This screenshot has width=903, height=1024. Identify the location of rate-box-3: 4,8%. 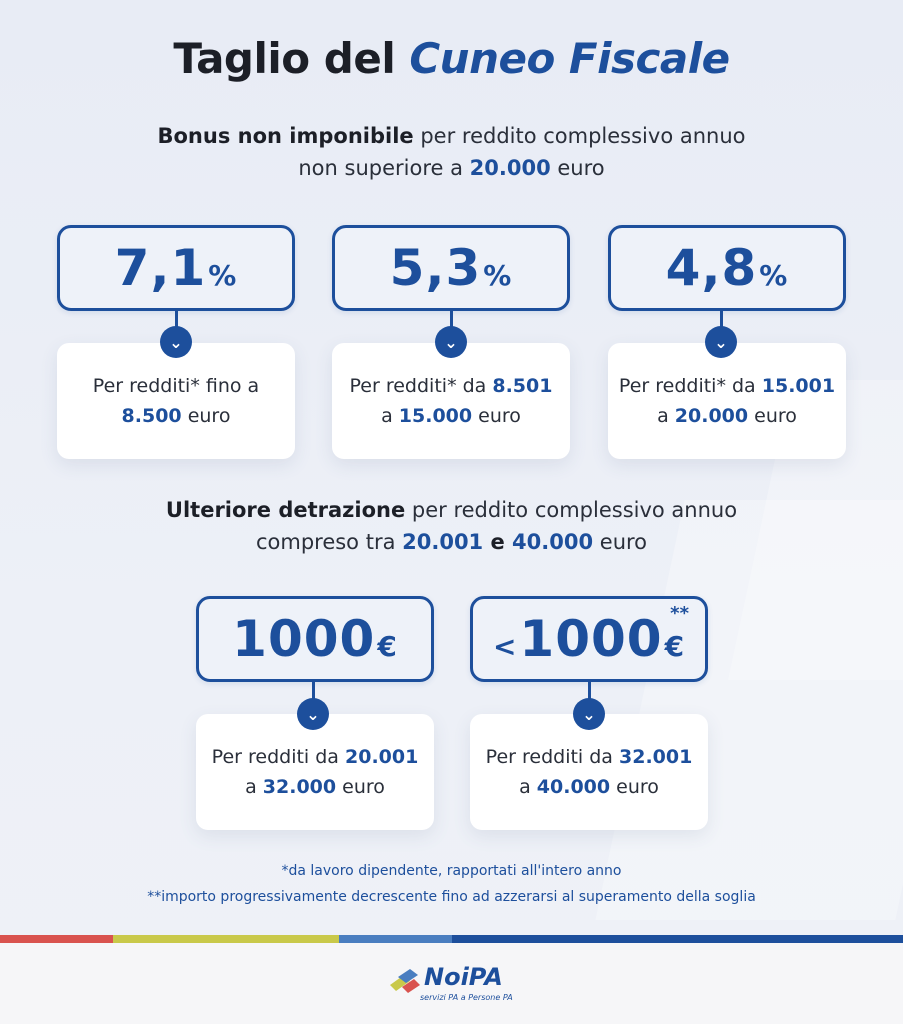
(727, 268).